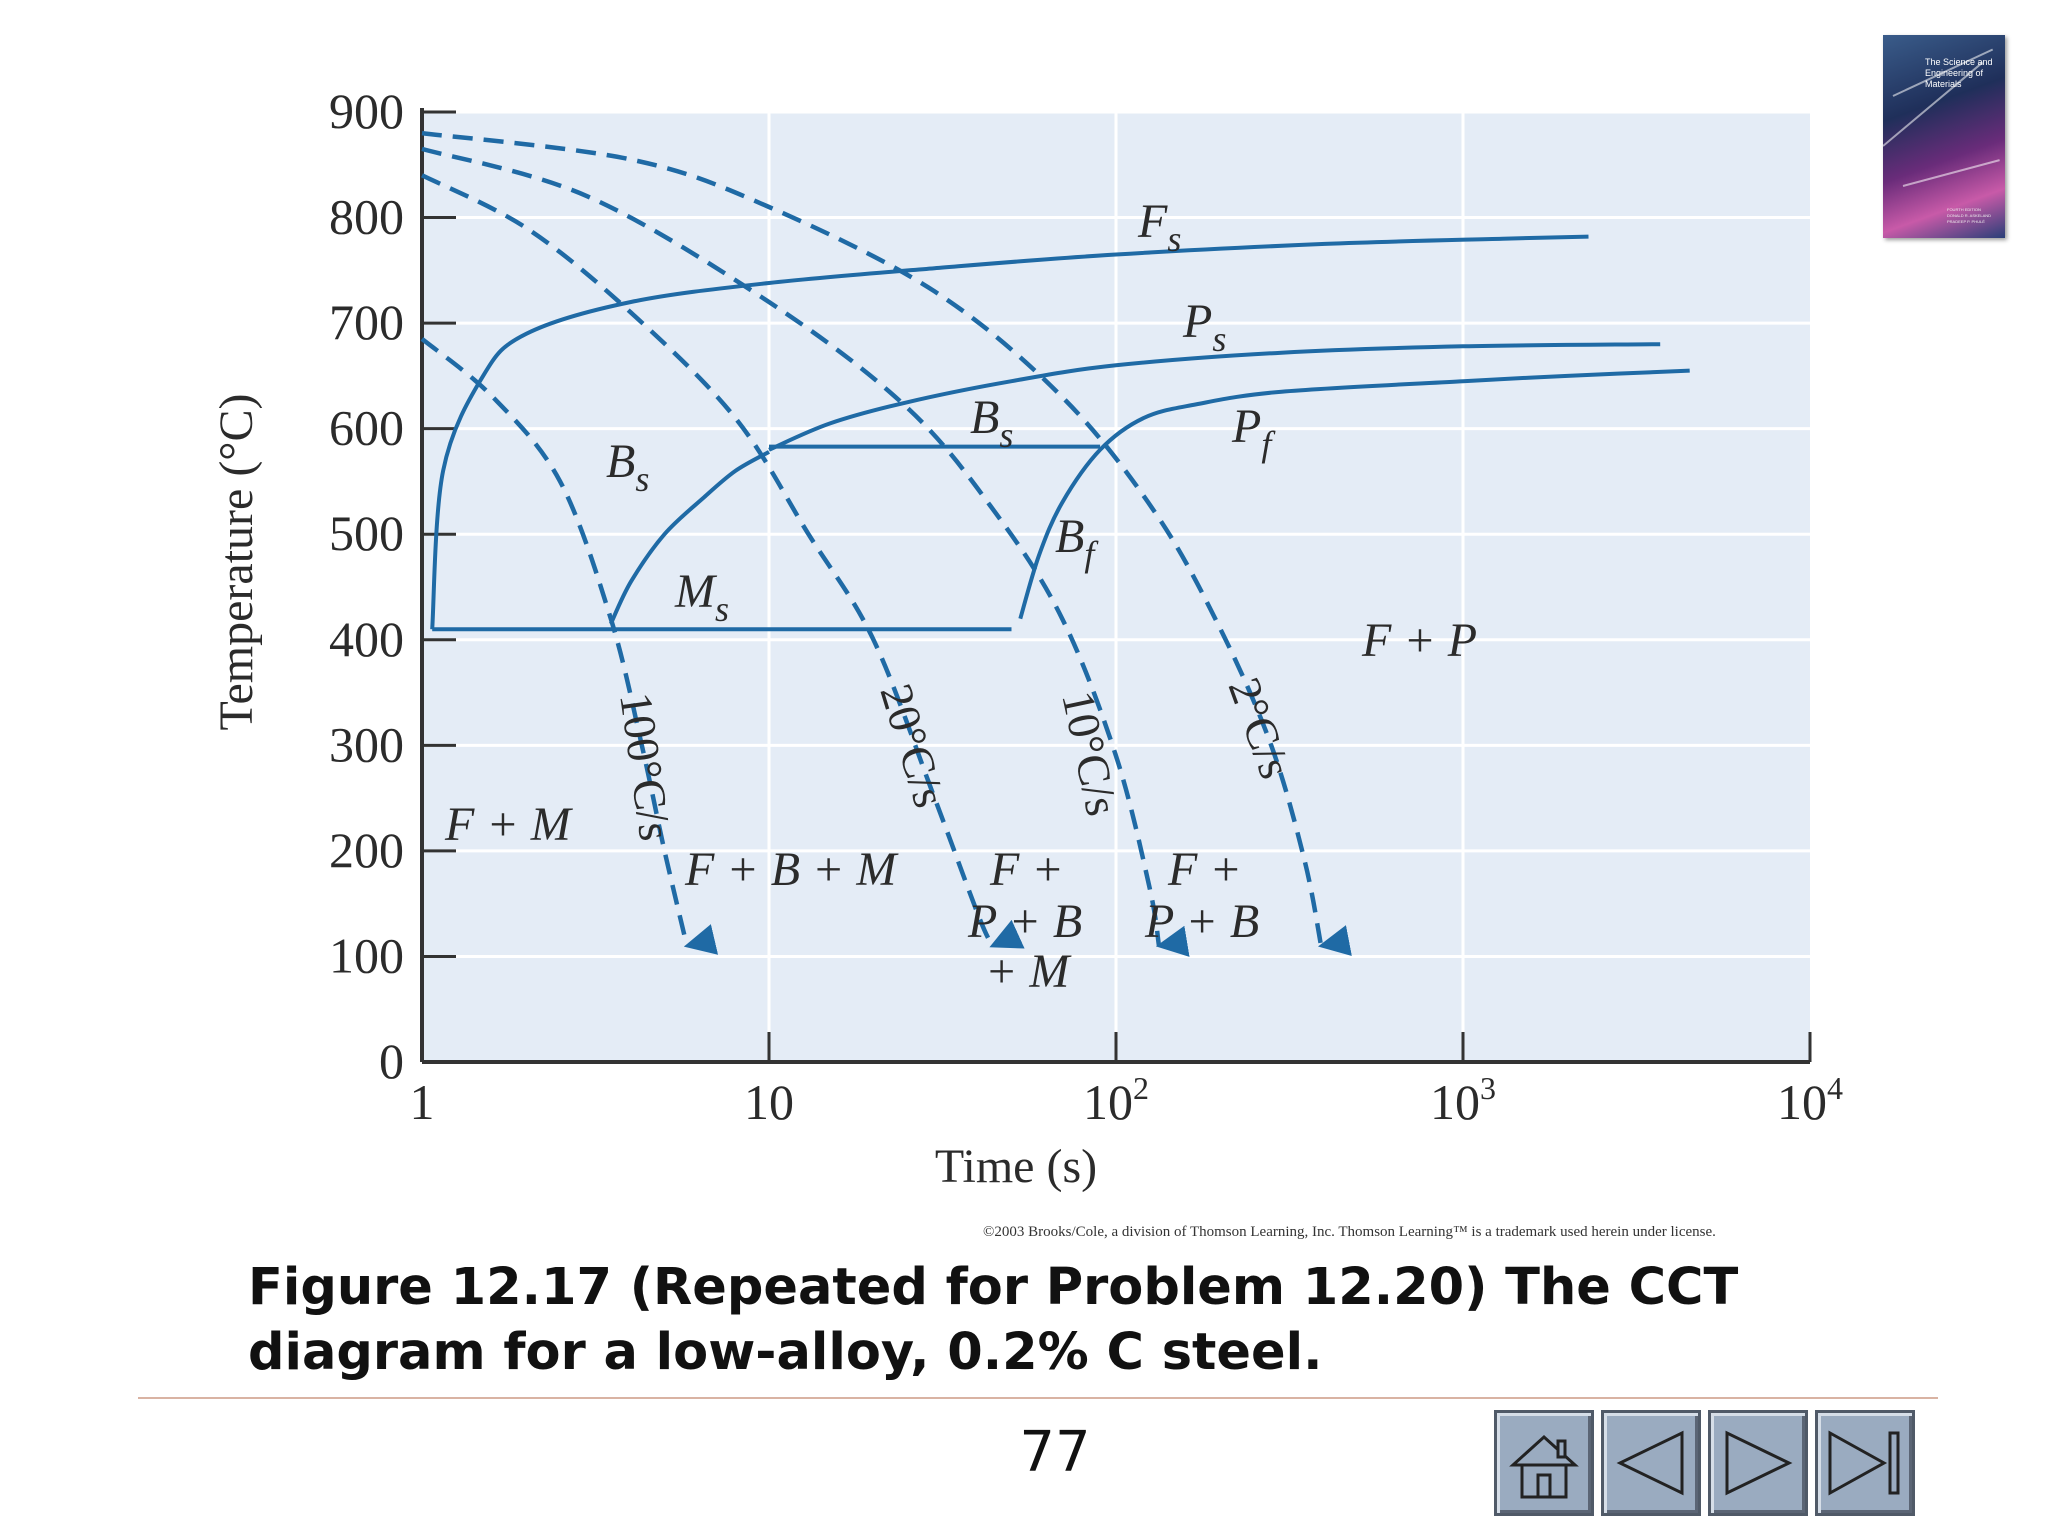  I want to click on last-slide-icon, so click(1864, 1463).